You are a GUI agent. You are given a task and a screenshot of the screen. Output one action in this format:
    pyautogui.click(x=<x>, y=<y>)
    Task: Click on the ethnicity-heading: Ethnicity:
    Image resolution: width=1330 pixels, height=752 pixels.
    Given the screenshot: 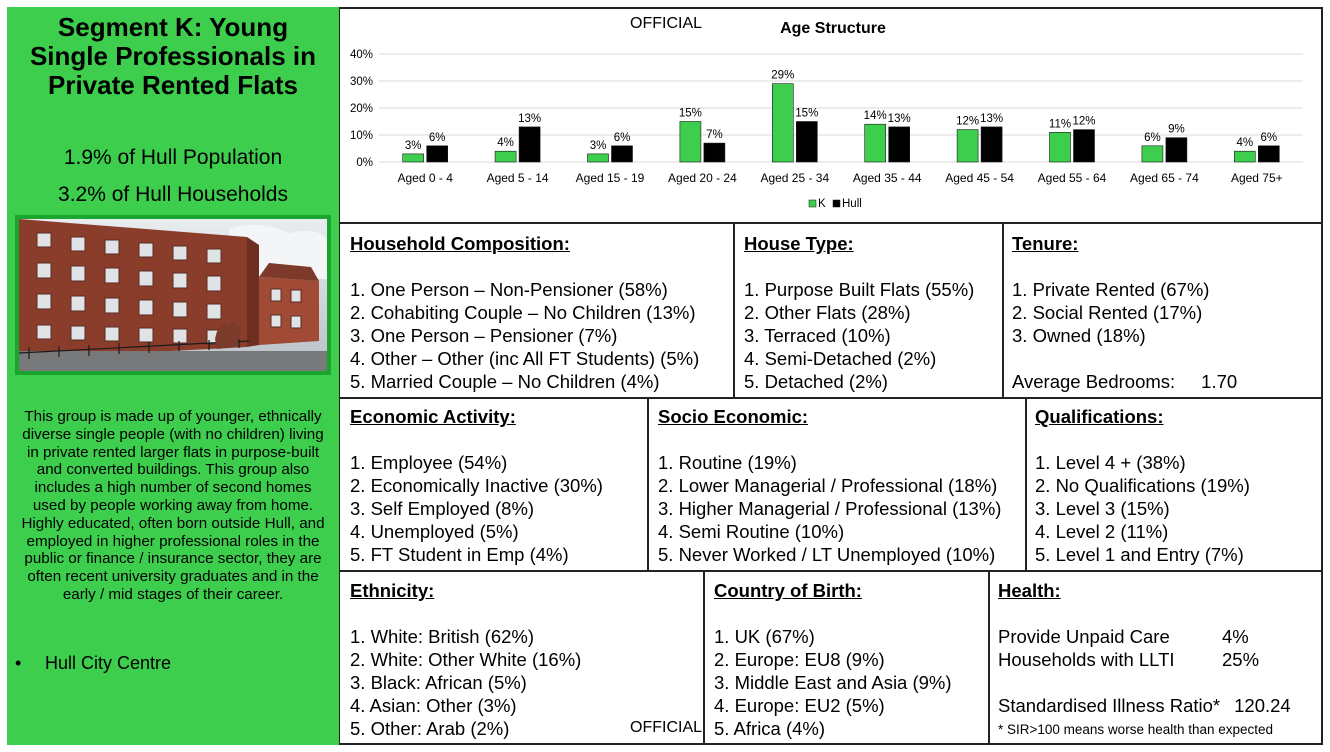 What is the action you would take?
    pyautogui.click(x=392, y=590)
    